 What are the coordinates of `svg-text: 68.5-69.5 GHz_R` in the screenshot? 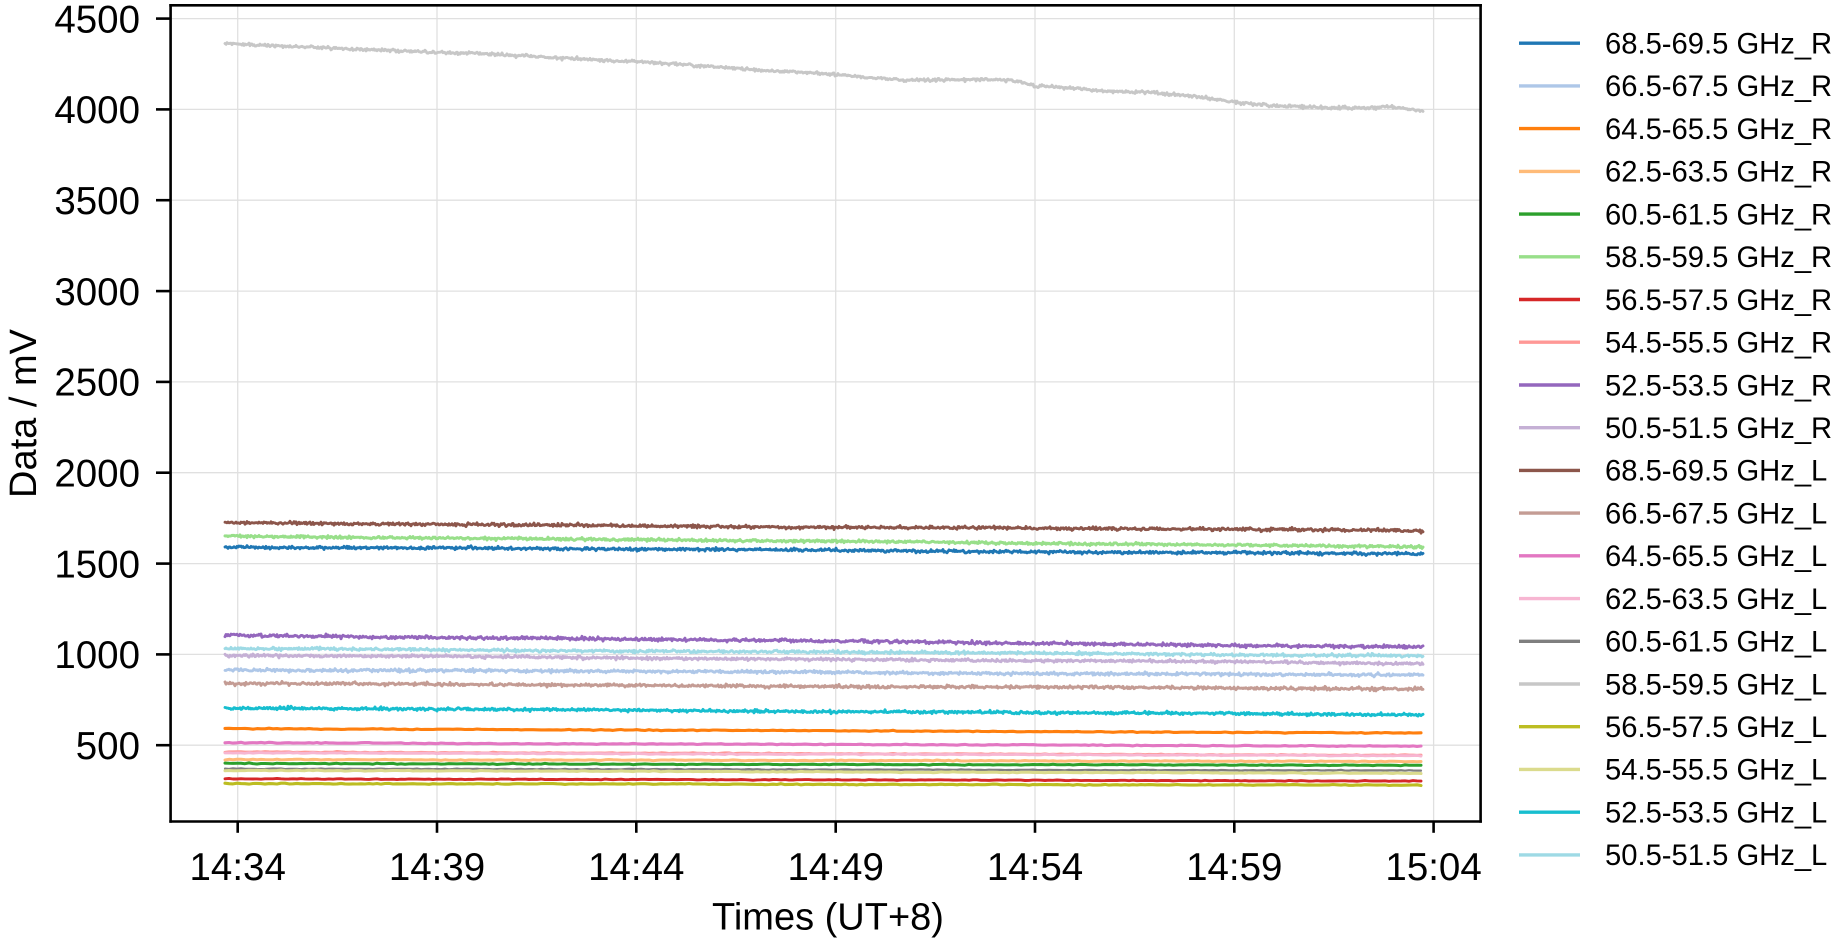 It's located at (1718, 45).